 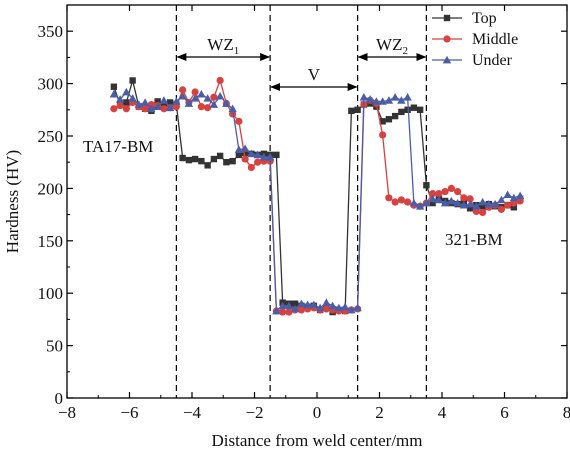 I want to click on x-tick-label: −6, so click(x=129, y=412).